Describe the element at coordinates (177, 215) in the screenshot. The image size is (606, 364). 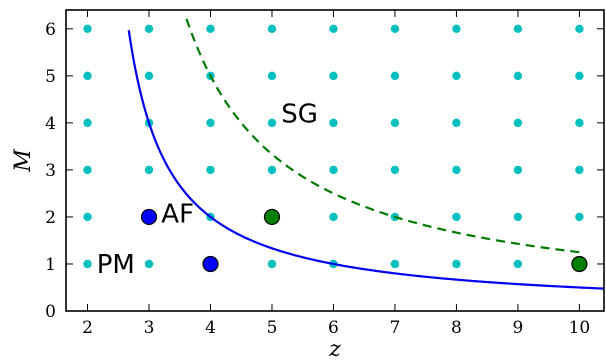
I see `region-label-af: AF` at that location.